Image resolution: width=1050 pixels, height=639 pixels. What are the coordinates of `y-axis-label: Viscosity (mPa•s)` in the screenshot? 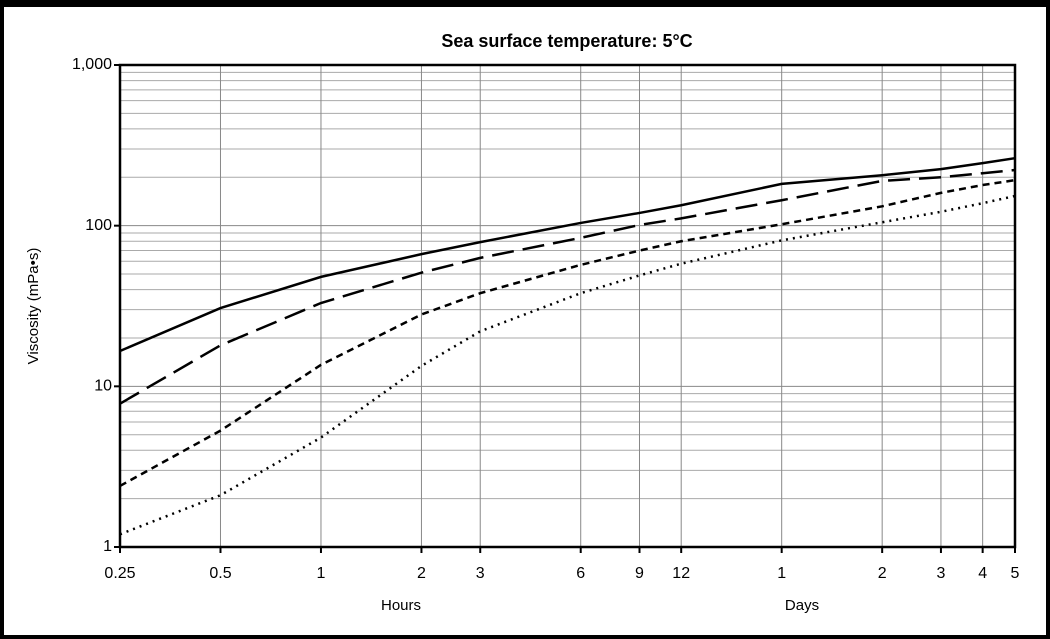 It's located at (33, 306).